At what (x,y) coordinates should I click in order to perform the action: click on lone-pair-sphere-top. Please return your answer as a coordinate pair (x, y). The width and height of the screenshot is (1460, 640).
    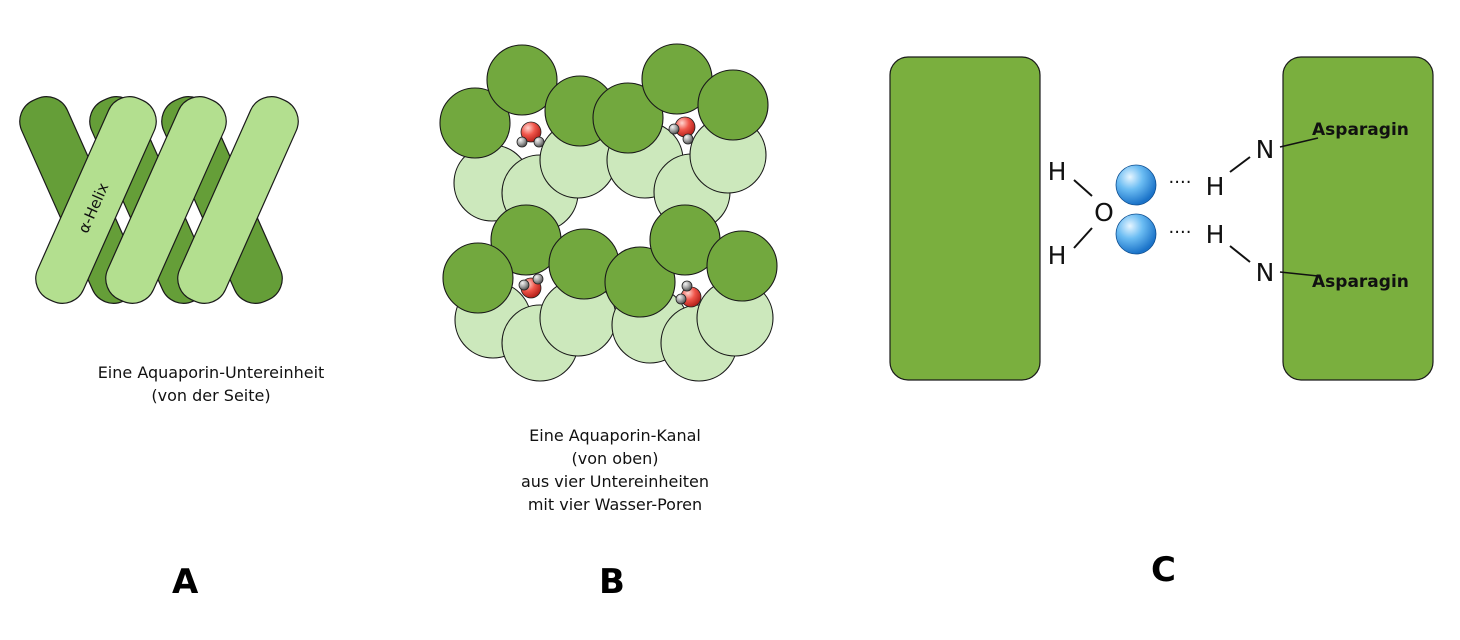
    Looking at the image, I should click on (1136, 185).